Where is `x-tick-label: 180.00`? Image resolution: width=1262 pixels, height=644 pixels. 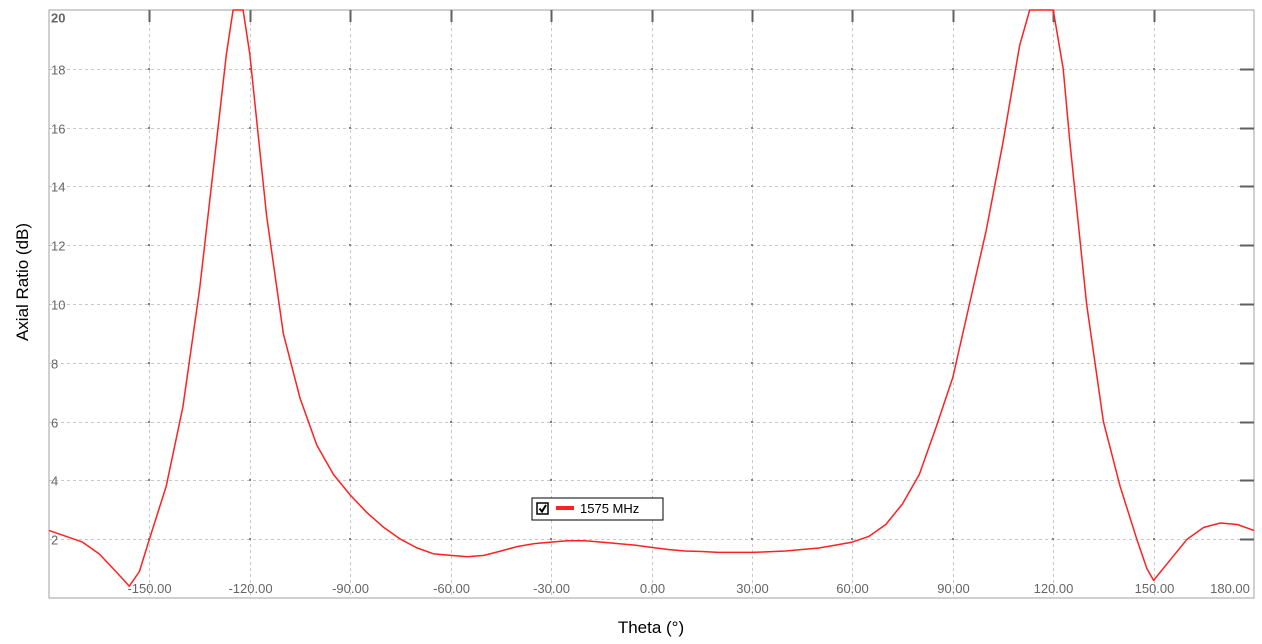
x-tick-label: 180.00 is located at coordinates (1230, 588).